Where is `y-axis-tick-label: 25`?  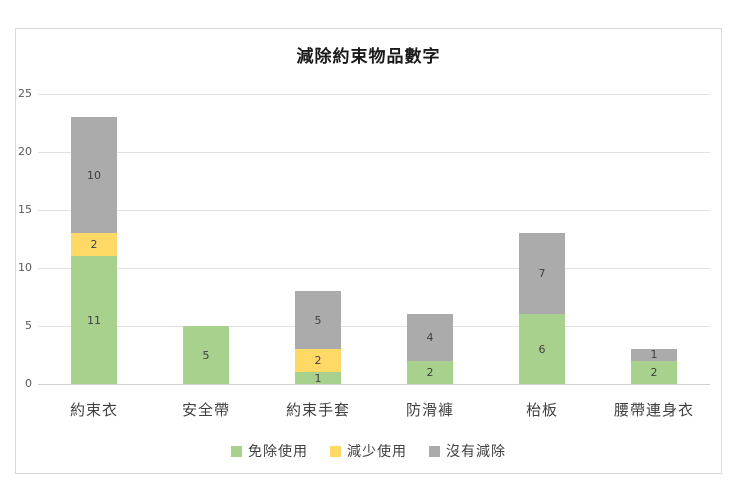
y-axis-tick-label: 25 is located at coordinates (25, 93).